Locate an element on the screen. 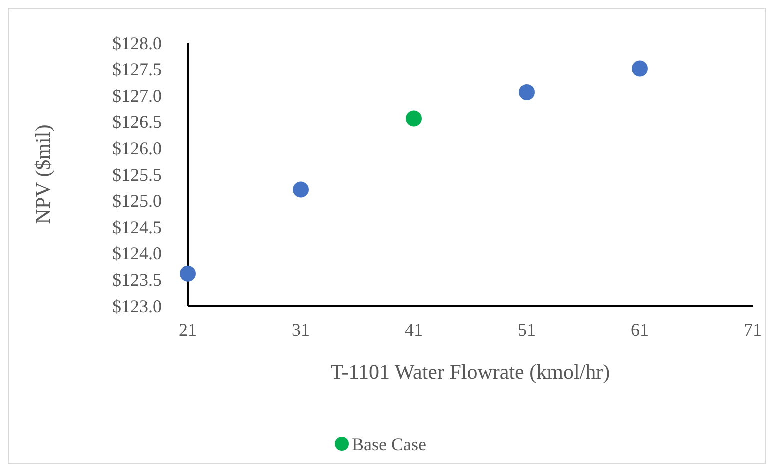 The height and width of the screenshot is (472, 774). x-tick-label: 71 is located at coordinates (753, 330).